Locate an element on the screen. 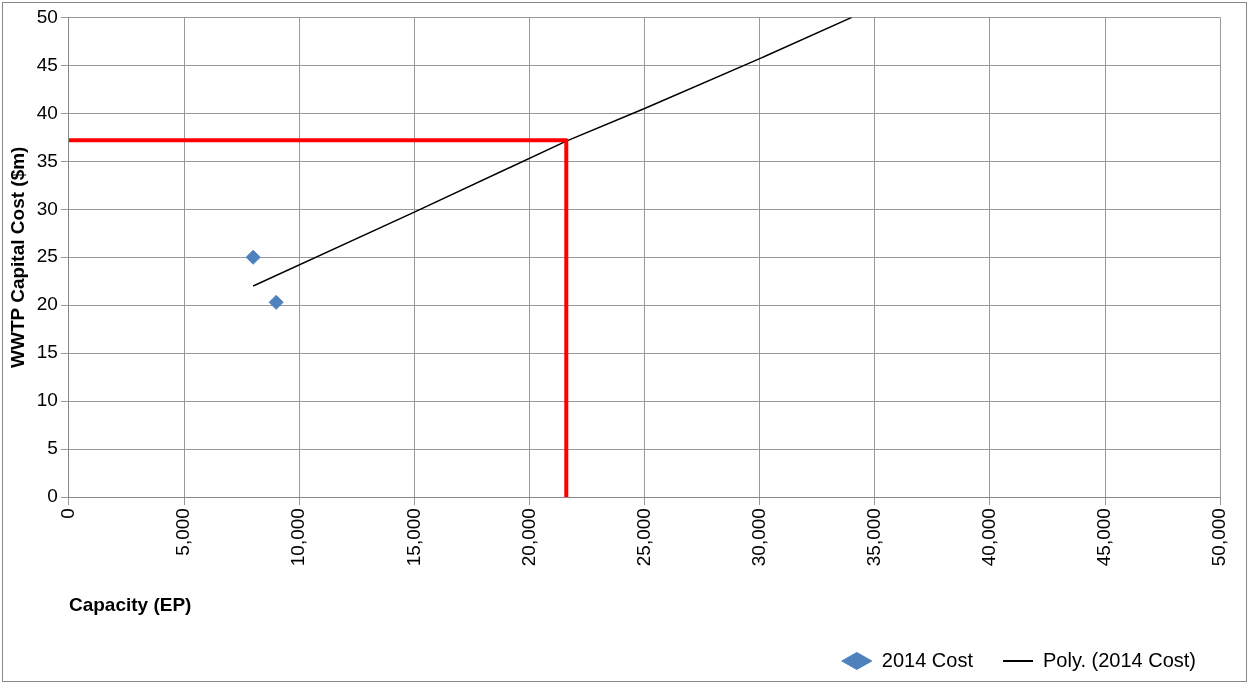 The width and height of the screenshot is (1249, 684). y-tick-label: 10 is located at coordinates (47, 400).